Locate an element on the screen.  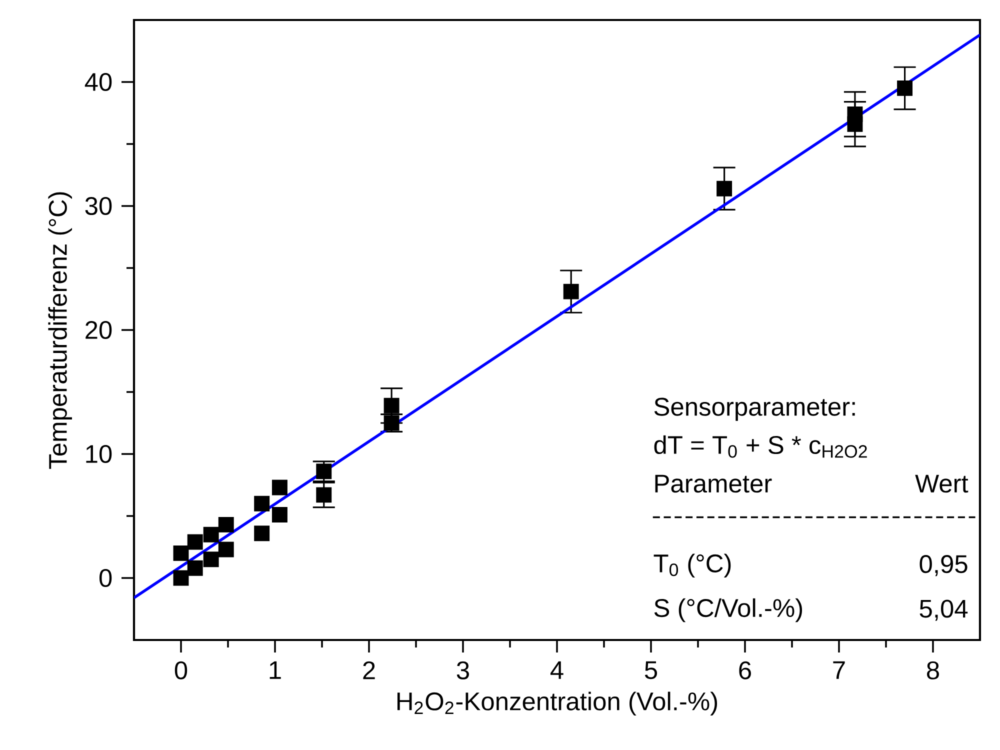
x-tick-label: 0 is located at coordinates (181, 670).